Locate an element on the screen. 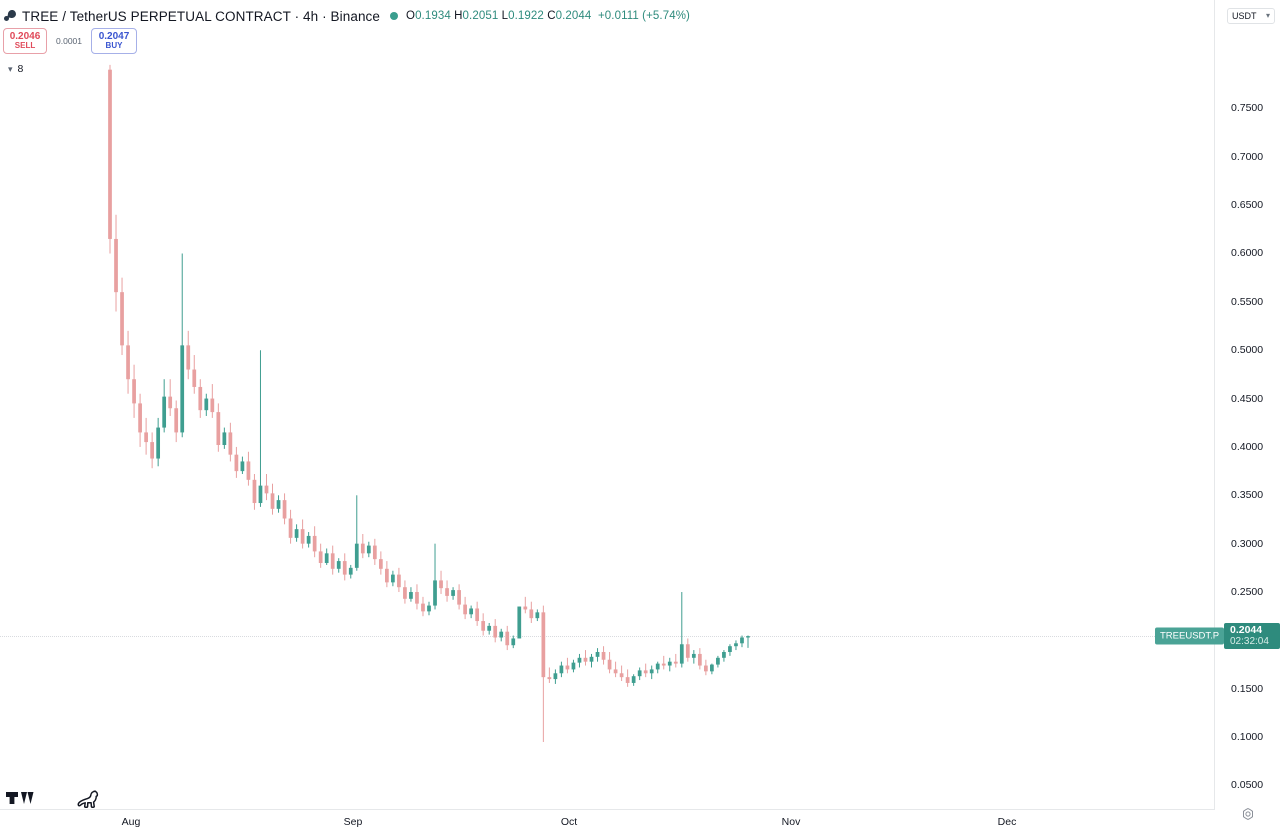 The image size is (1280, 835). gear-icon is located at coordinates (1248, 816).